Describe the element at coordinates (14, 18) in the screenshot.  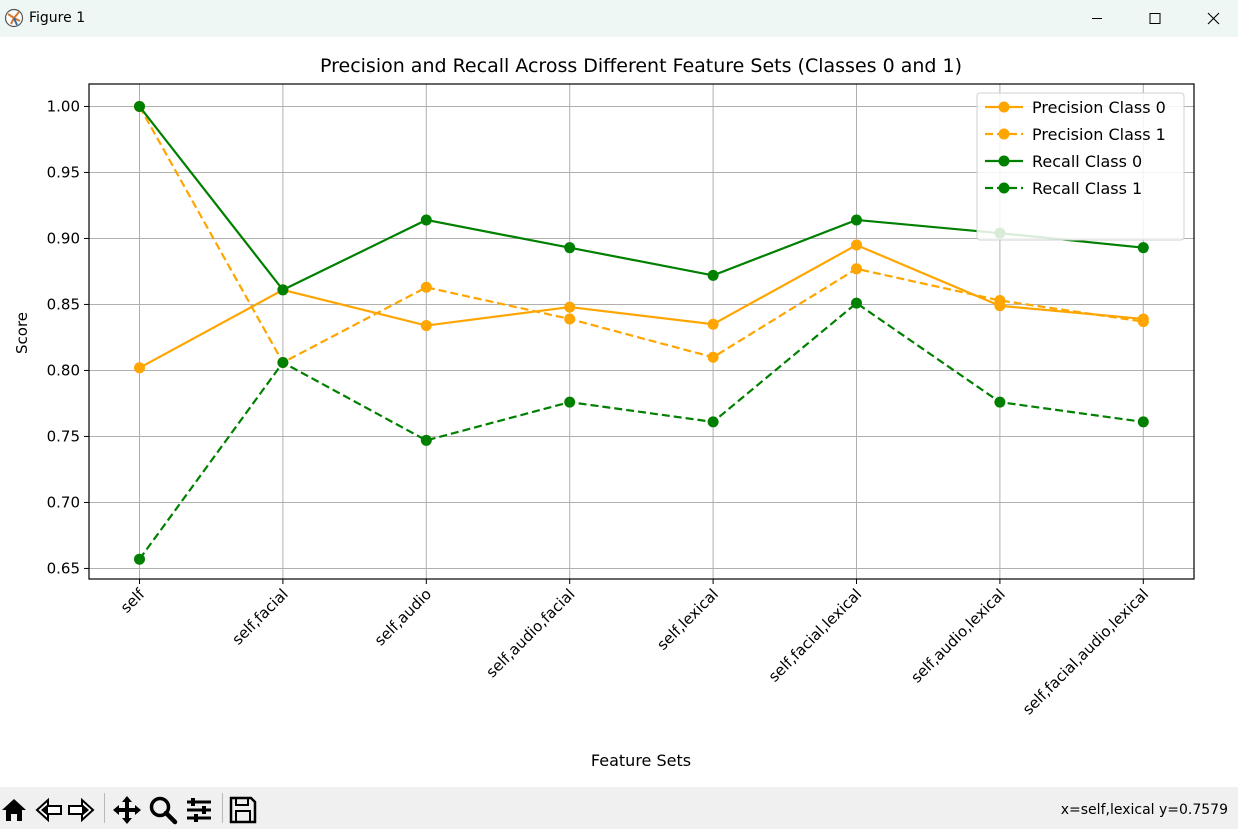
I see `app-icon` at that location.